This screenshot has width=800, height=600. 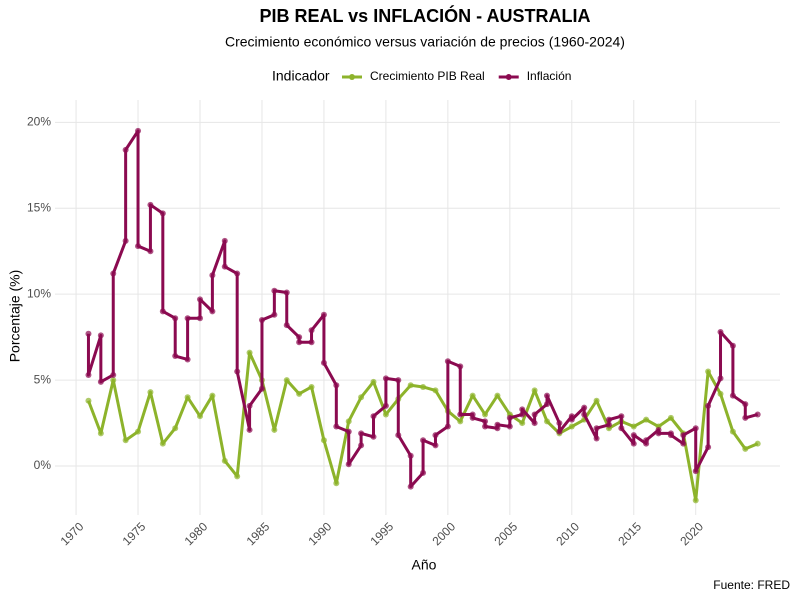 What do you see at coordinates (567, 533) in the screenshot?
I see `x-tick-label: 2010` at bounding box center [567, 533].